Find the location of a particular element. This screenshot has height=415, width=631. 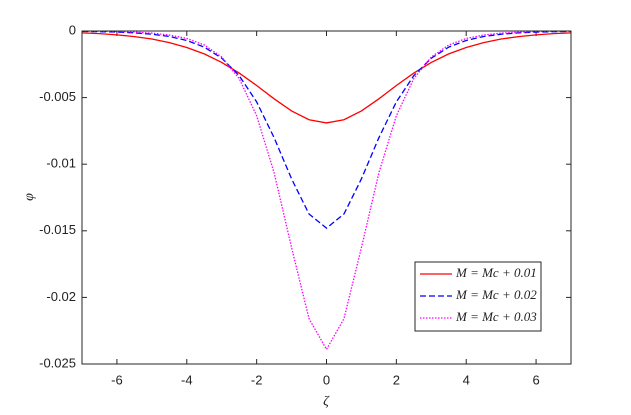

y-tick-label: -0.01 is located at coordinates (61, 163).